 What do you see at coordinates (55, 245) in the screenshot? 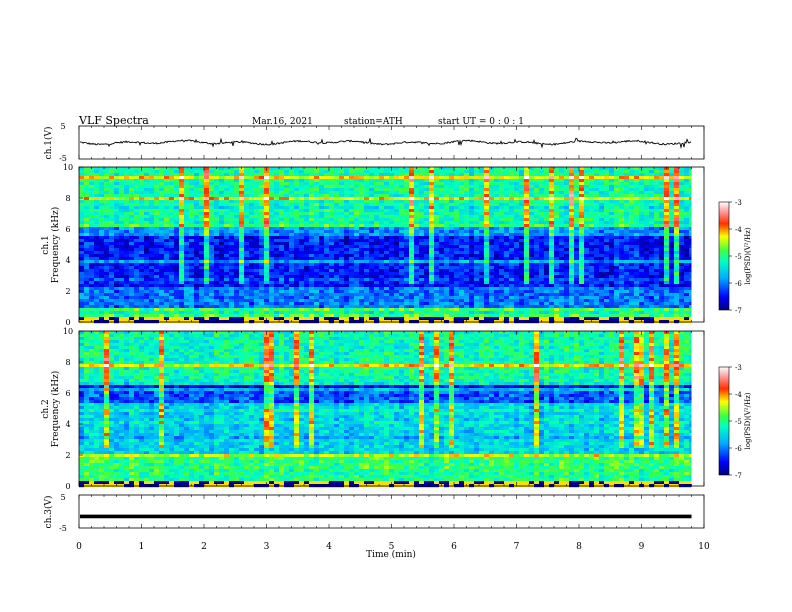
I see `ch1-spec-ylabel-frequency: Frequency (kHz)` at bounding box center [55, 245].